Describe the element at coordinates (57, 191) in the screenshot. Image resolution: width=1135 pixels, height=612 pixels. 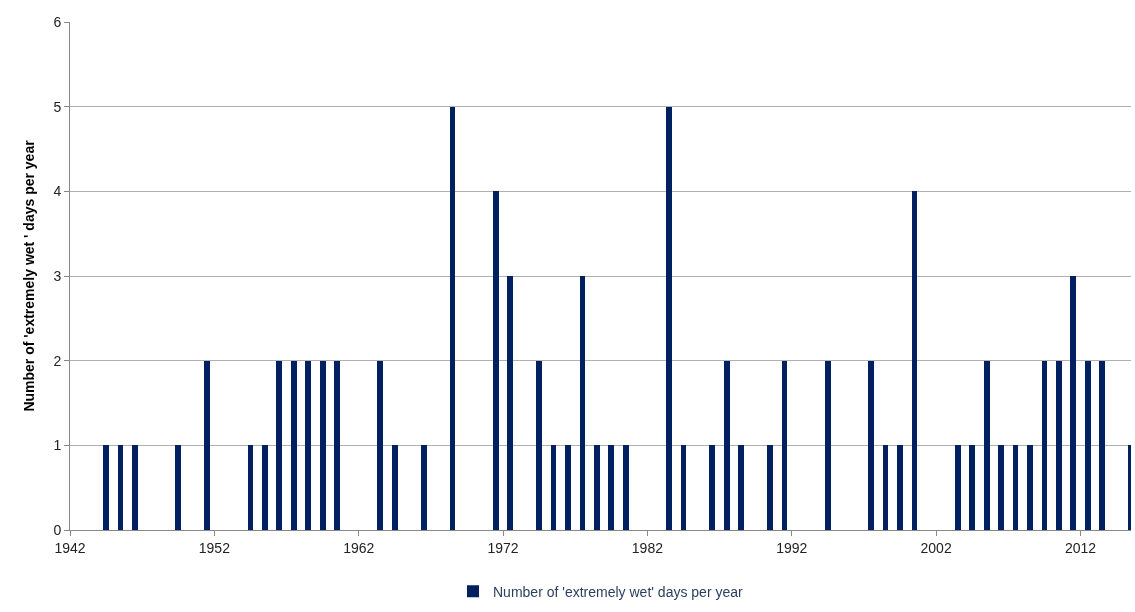
I see `y-tick-label: 4` at that location.